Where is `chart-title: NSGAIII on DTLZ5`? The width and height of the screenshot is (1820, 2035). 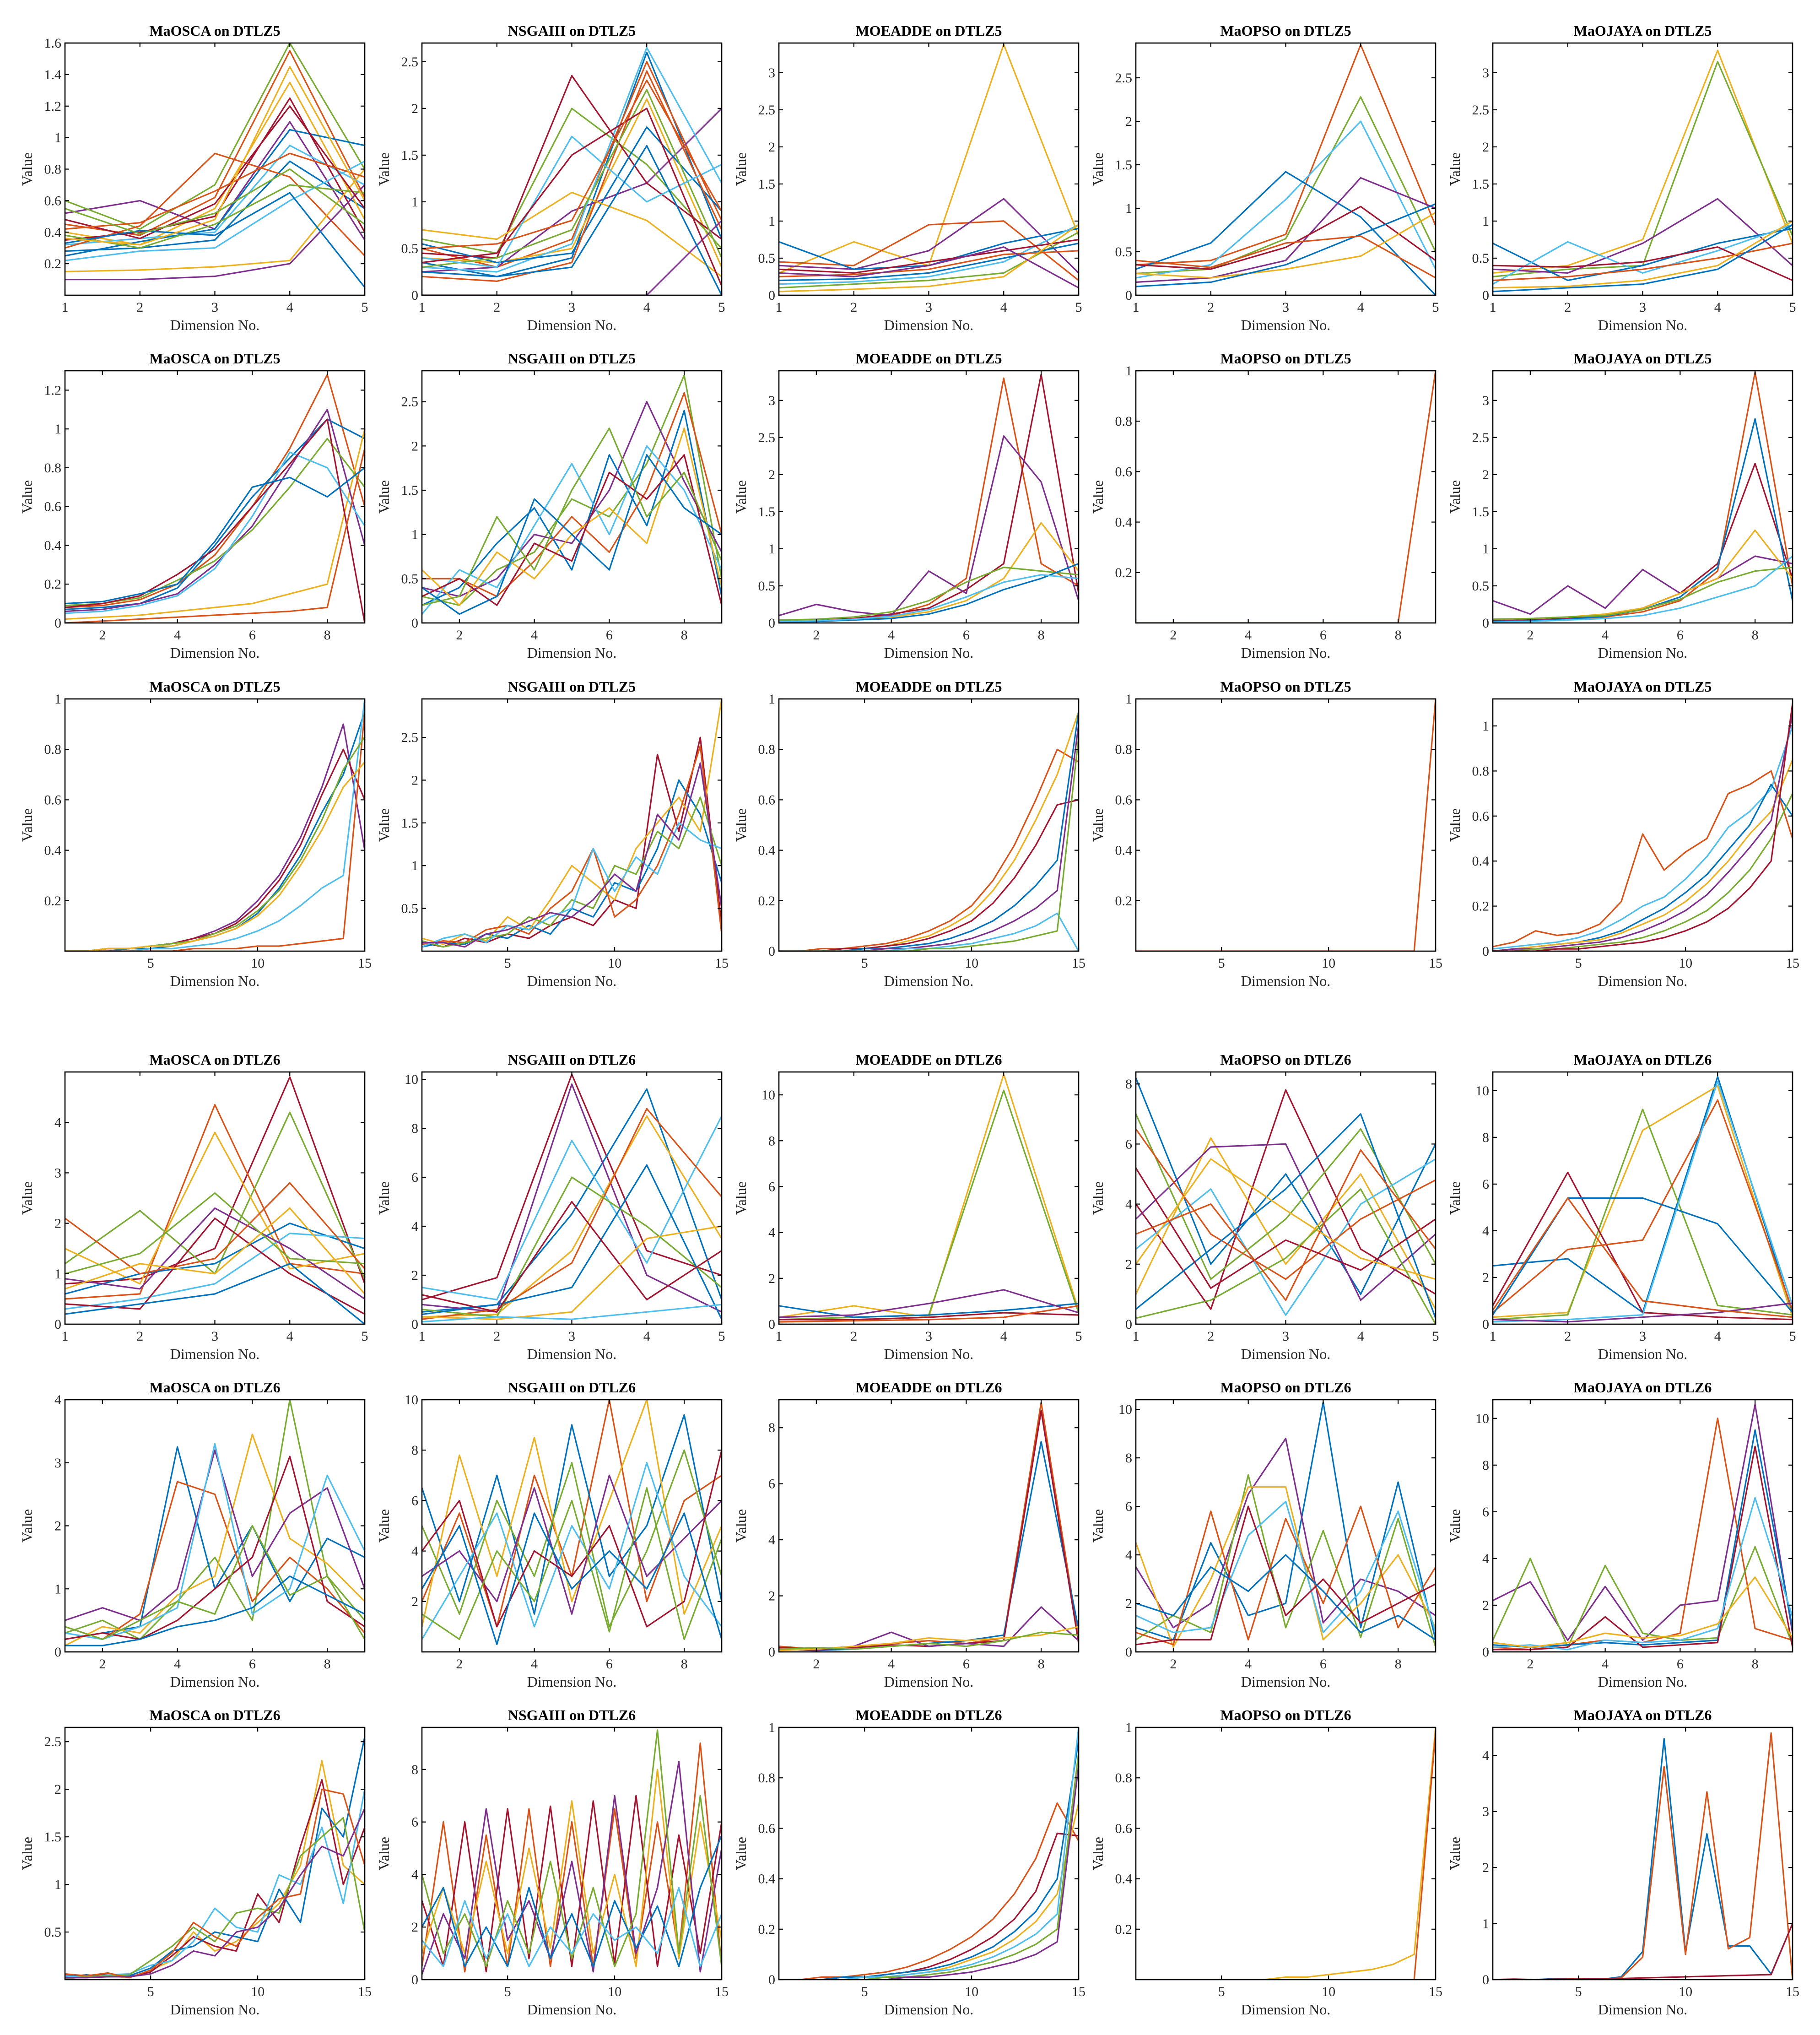
chart-title: NSGAIII on DTLZ5 is located at coordinates (572, 358).